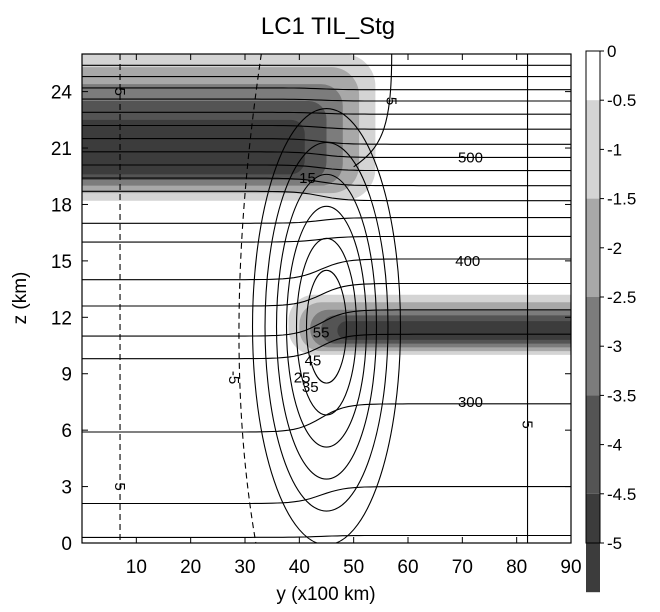  I want to click on x-tick-label: 50, so click(353, 567).